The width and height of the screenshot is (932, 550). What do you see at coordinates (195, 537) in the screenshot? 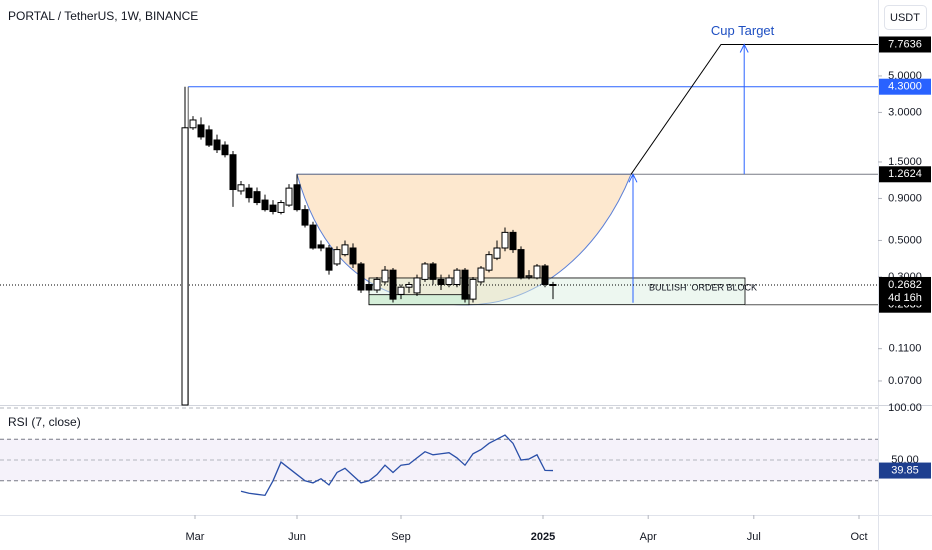
I see `x-tick-label: Mar` at bounding box center [195, 537].